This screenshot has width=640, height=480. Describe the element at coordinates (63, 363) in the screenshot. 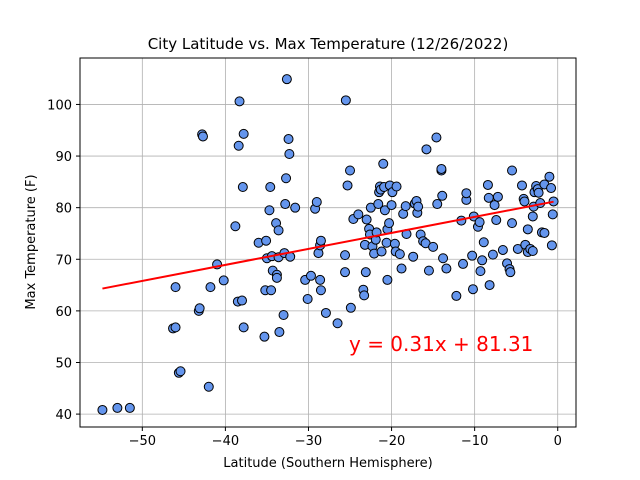

I see `y-tick-label: 50` at that location.